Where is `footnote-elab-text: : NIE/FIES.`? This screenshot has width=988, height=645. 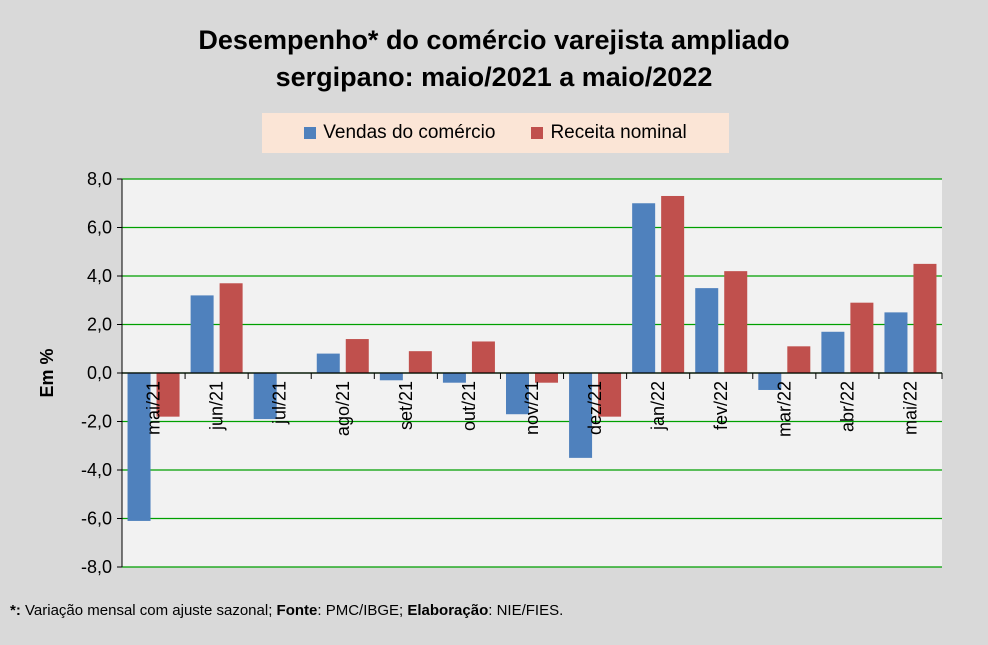 footnote-elab-text: : NIE/FIES. is located at coordinates (526, 610).